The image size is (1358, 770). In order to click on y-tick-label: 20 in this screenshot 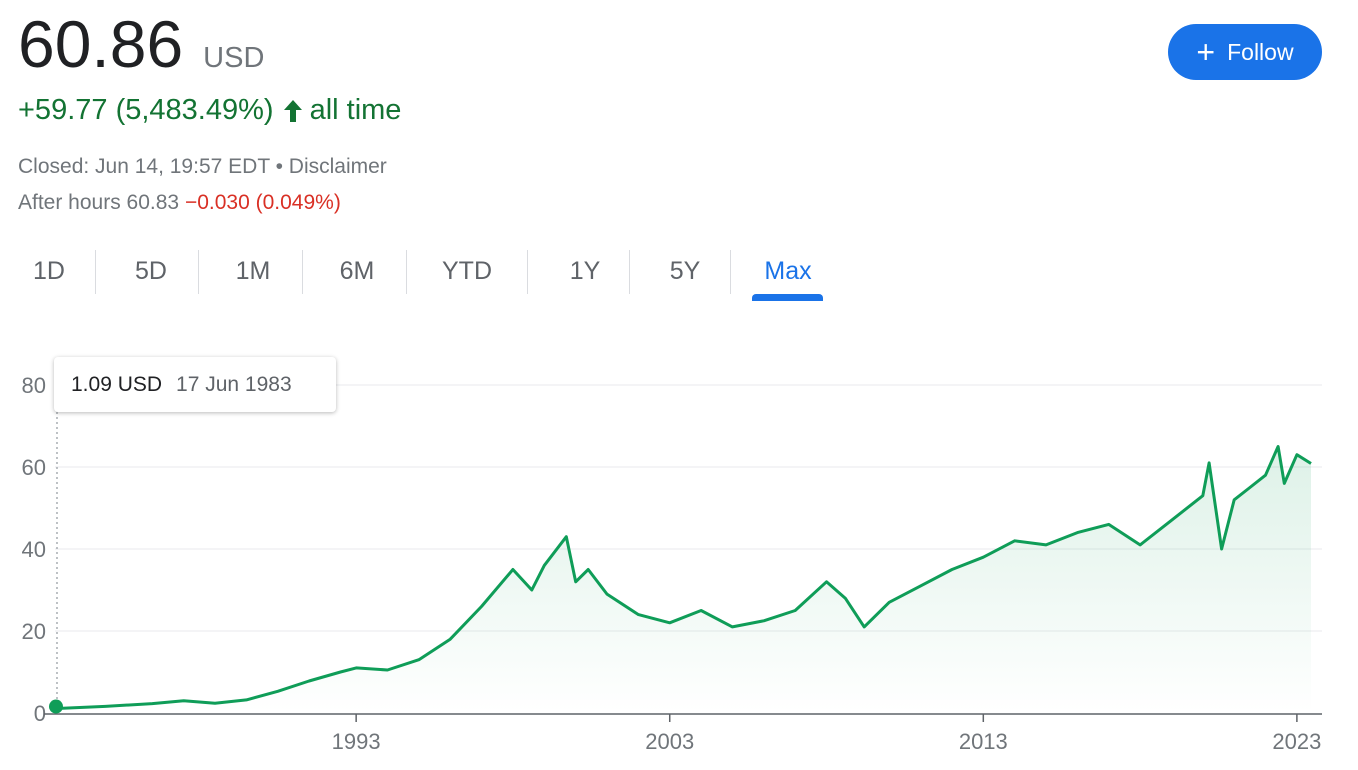, I will do `click(34, 631)`.